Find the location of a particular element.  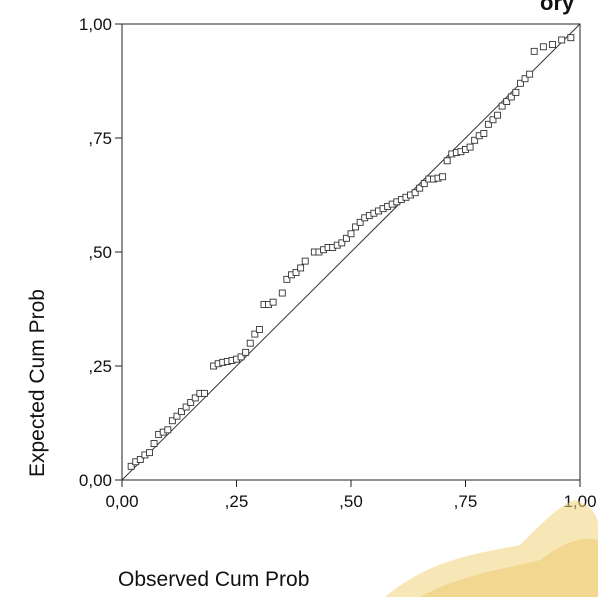

x-tick-label: ,50 is located at coordinates (351, 501).